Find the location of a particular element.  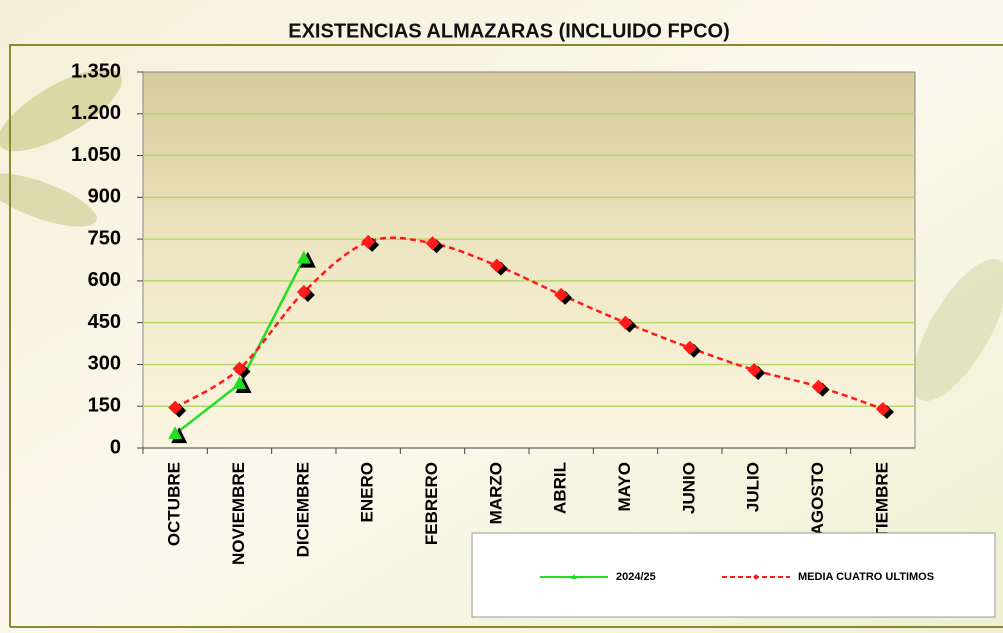

x-tick-label: ENERO is located at coordinates (367, 492).